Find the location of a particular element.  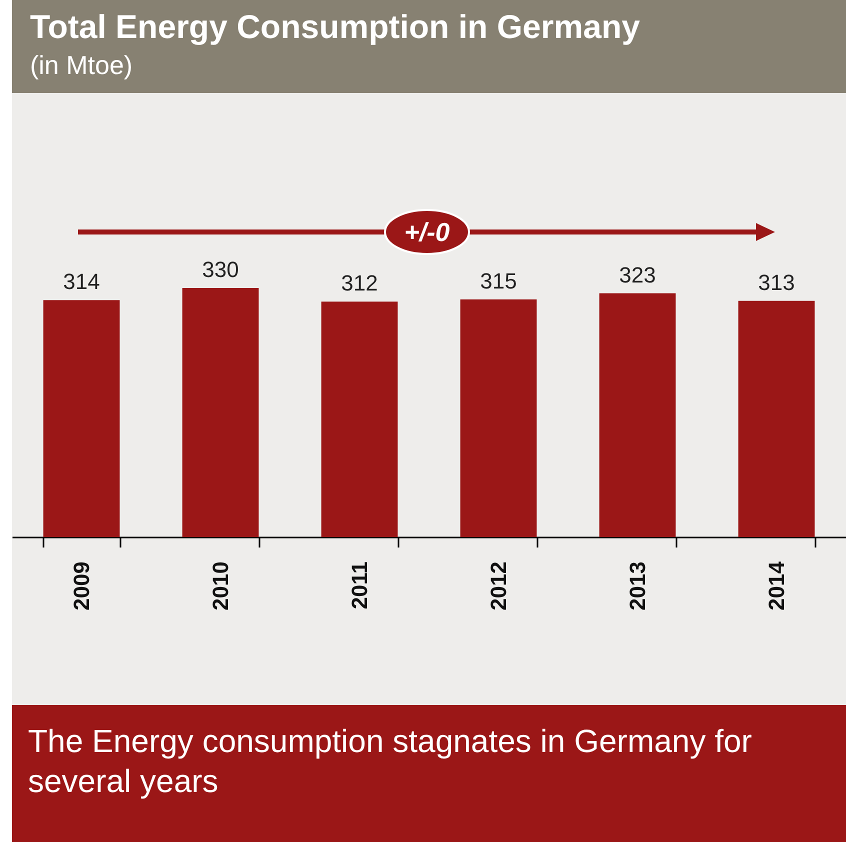

data-label: 314 is located at coordinates (81, 281).